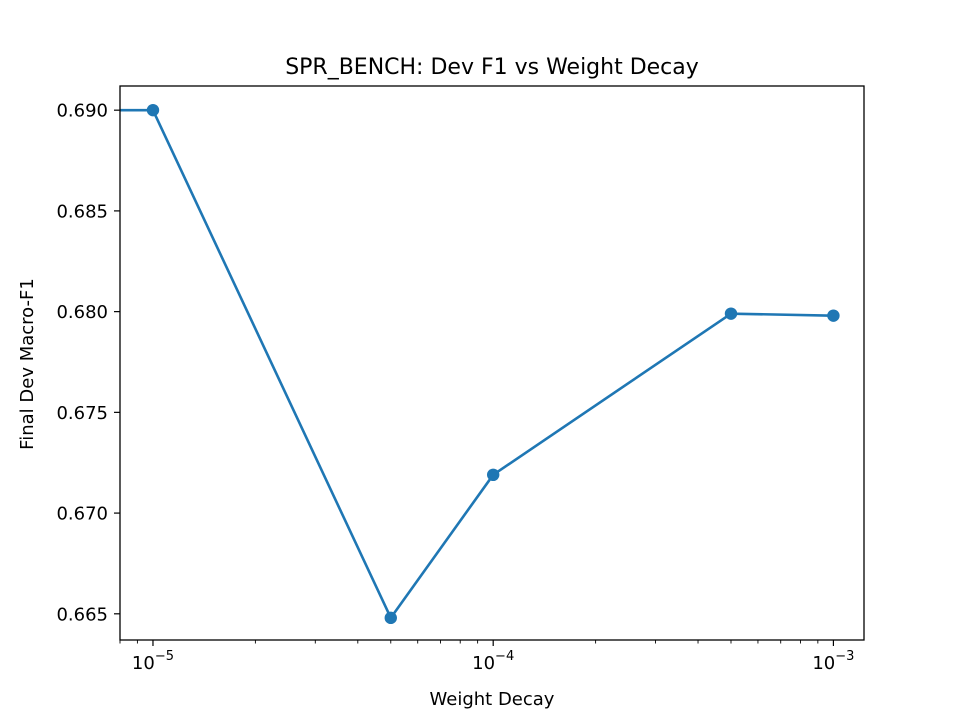 This screenshot has height=725, width=960. What do you see at coordinates (82, 211) in the screenshot?
I see `y-tick-label: 0.685` at bounding box center [82, 211].